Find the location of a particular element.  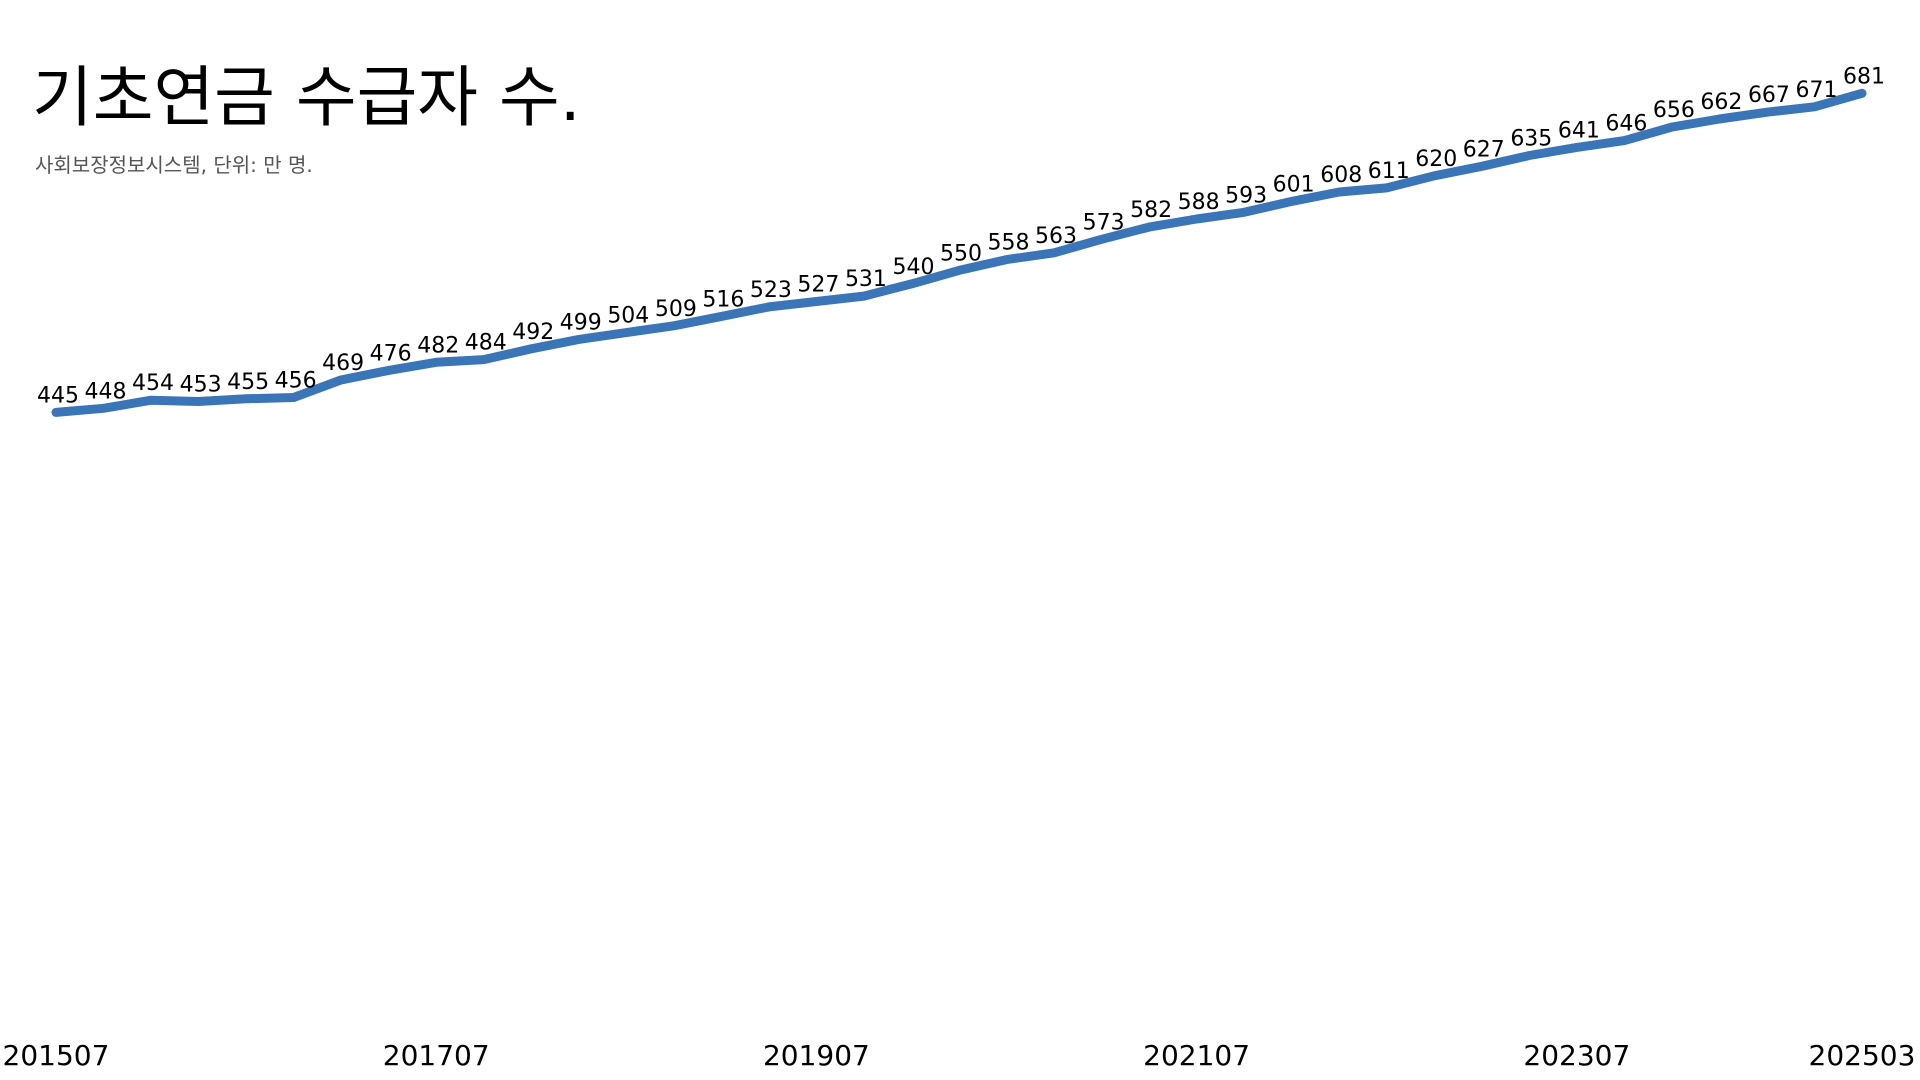

data-label: 601 is located at coordinates (1294, 184).